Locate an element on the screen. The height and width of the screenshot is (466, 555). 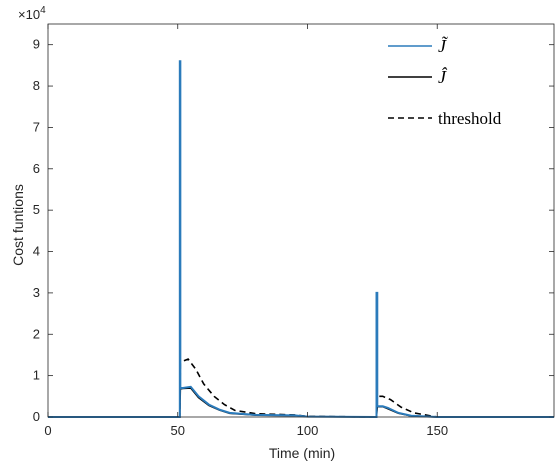
x-tick-label: 150 is located at coordinates (437, 430).